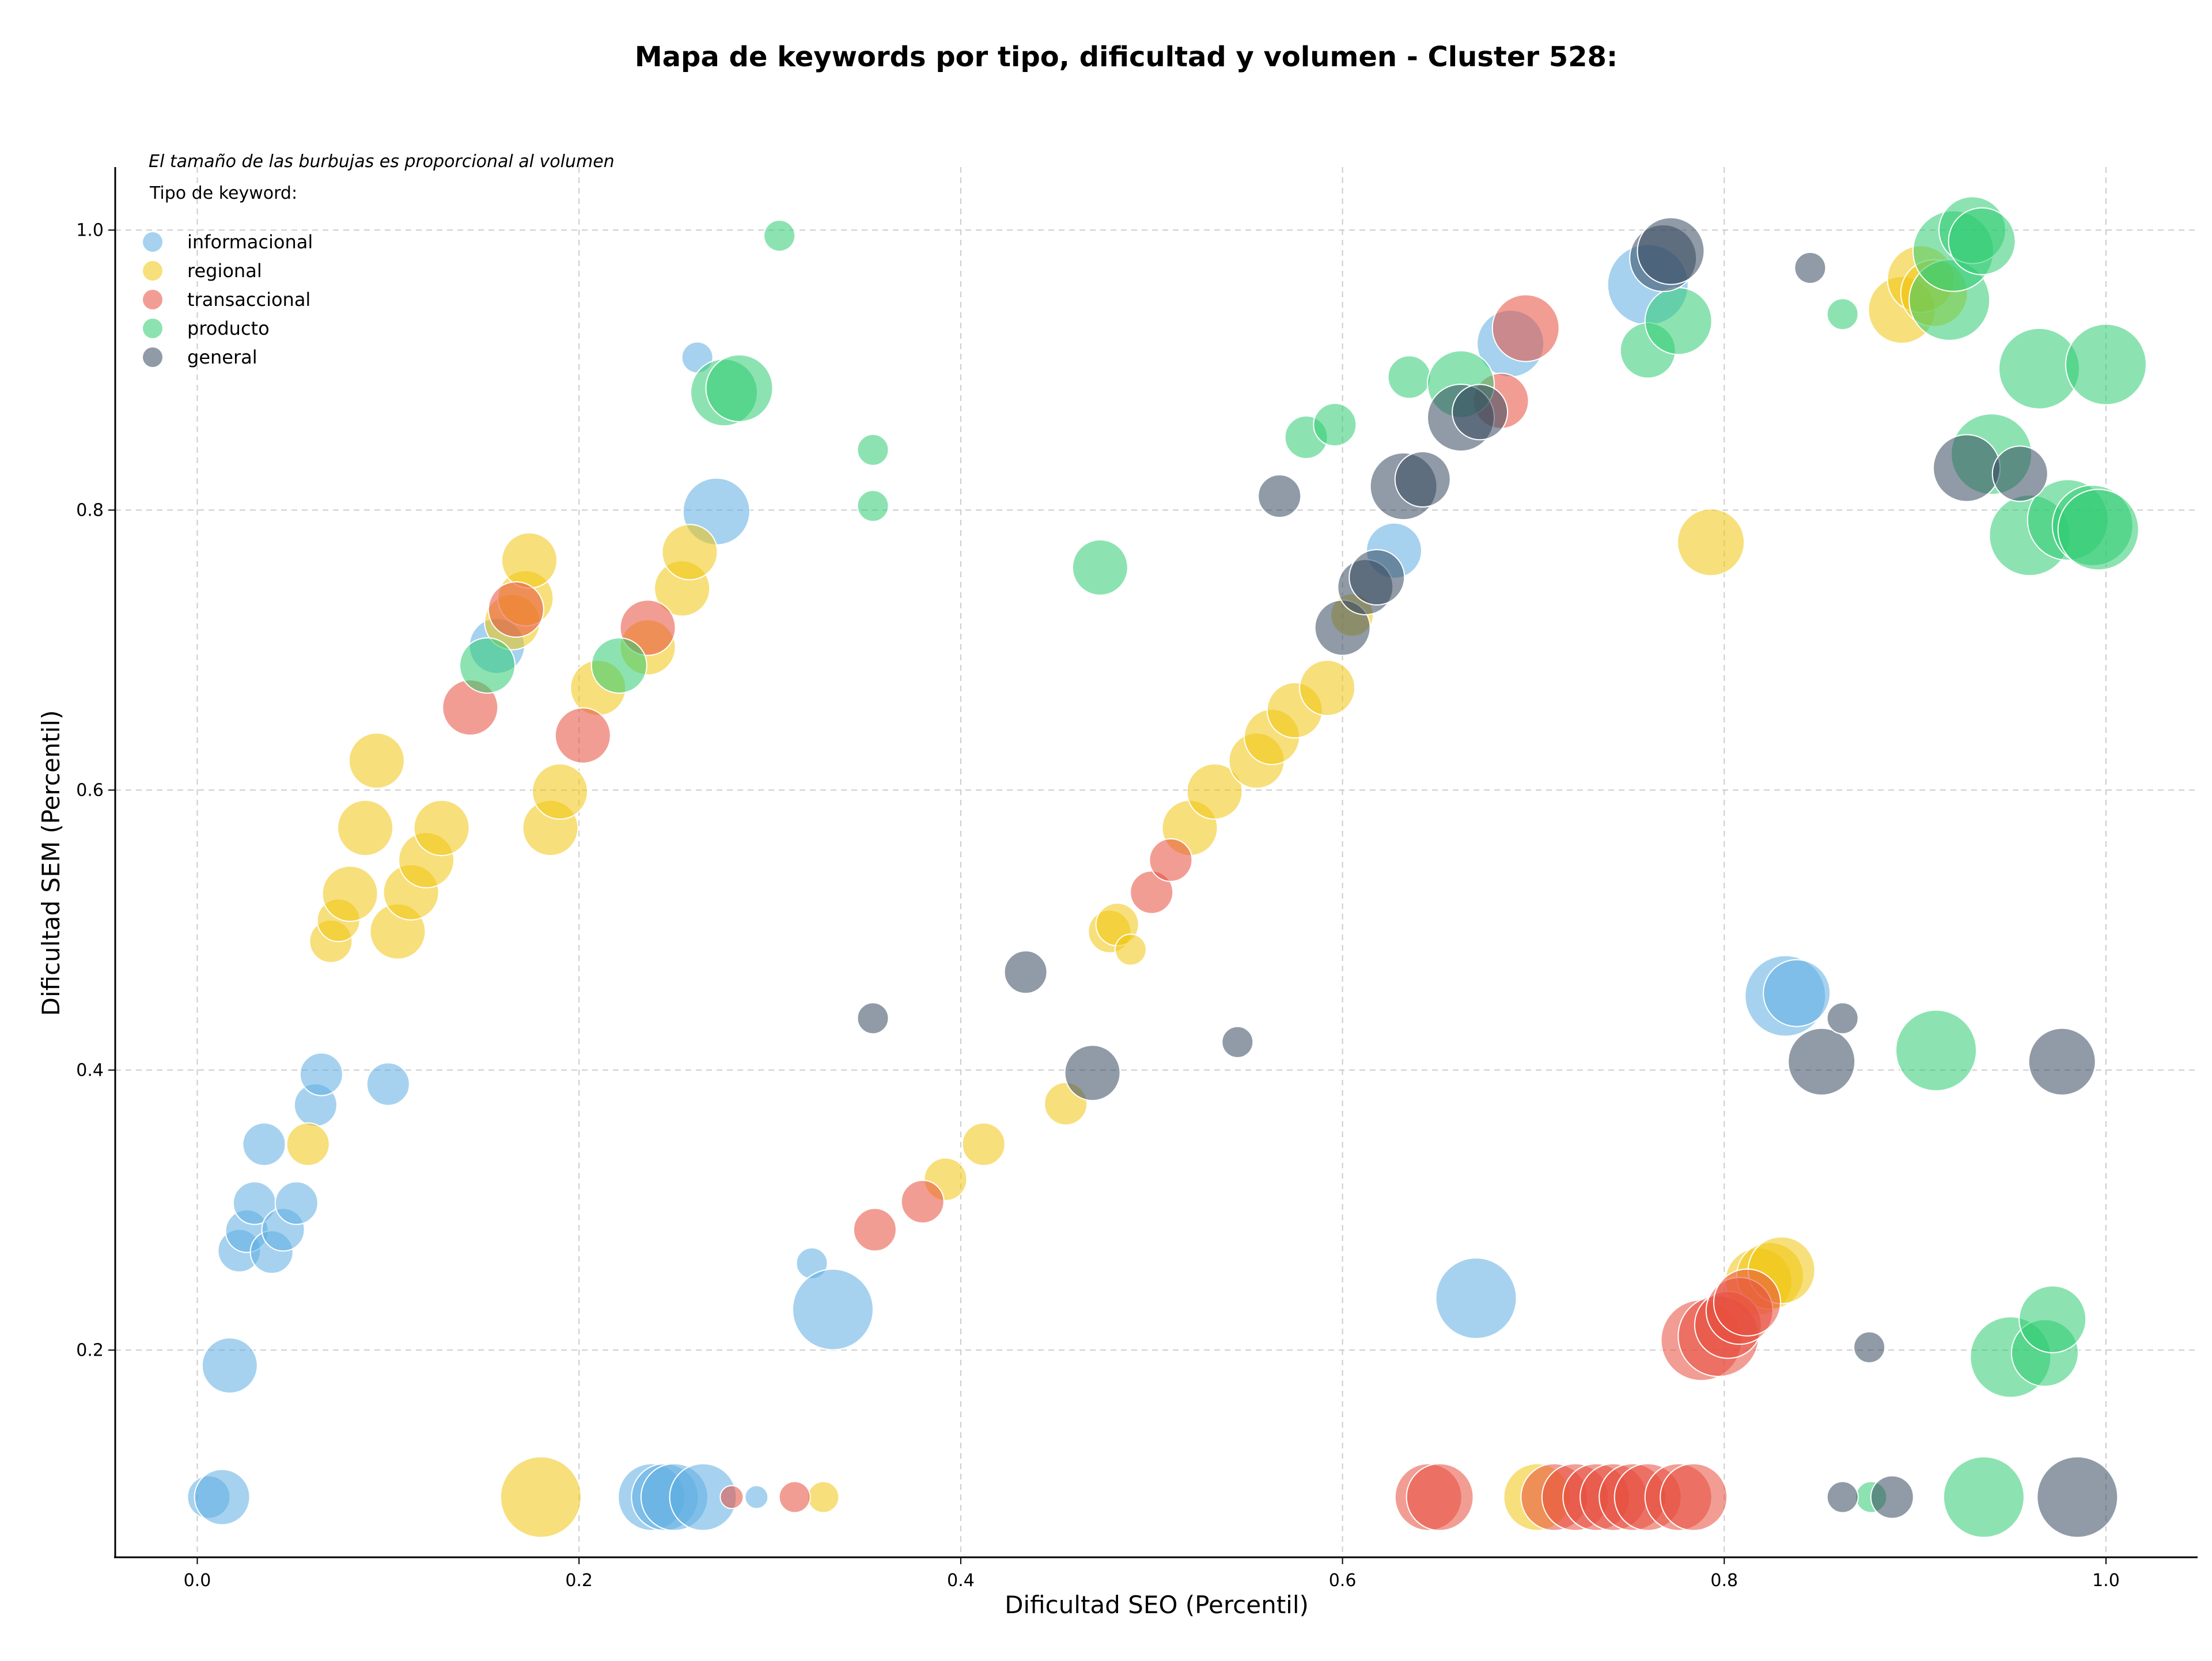 Image resolution: width=2212 pixels, height=1661 pixels. Describe the element at coordinates (1157, 1605) in the screenshot. I see `x-axis-label: Dificultad SEO (Percentil)` at that location.